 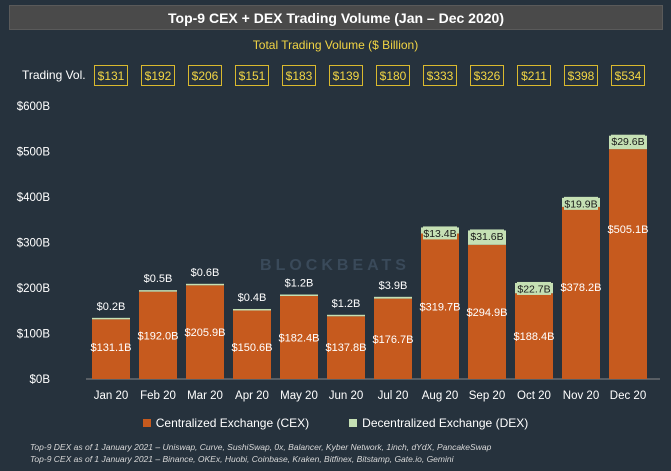 I want to click on trading-vol-label: Trading Vol., so click(x=54, y=75).